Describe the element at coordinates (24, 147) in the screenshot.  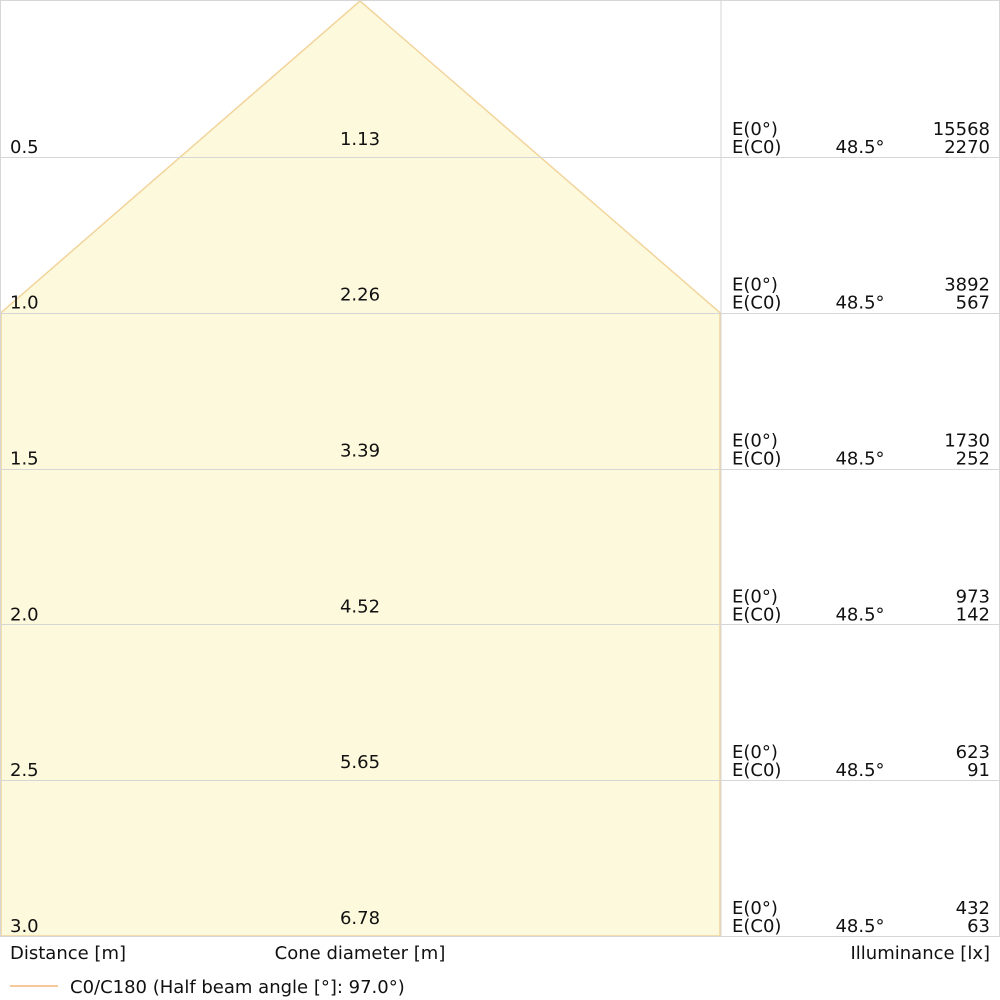
I see `distance-label: 0.5` at that location.